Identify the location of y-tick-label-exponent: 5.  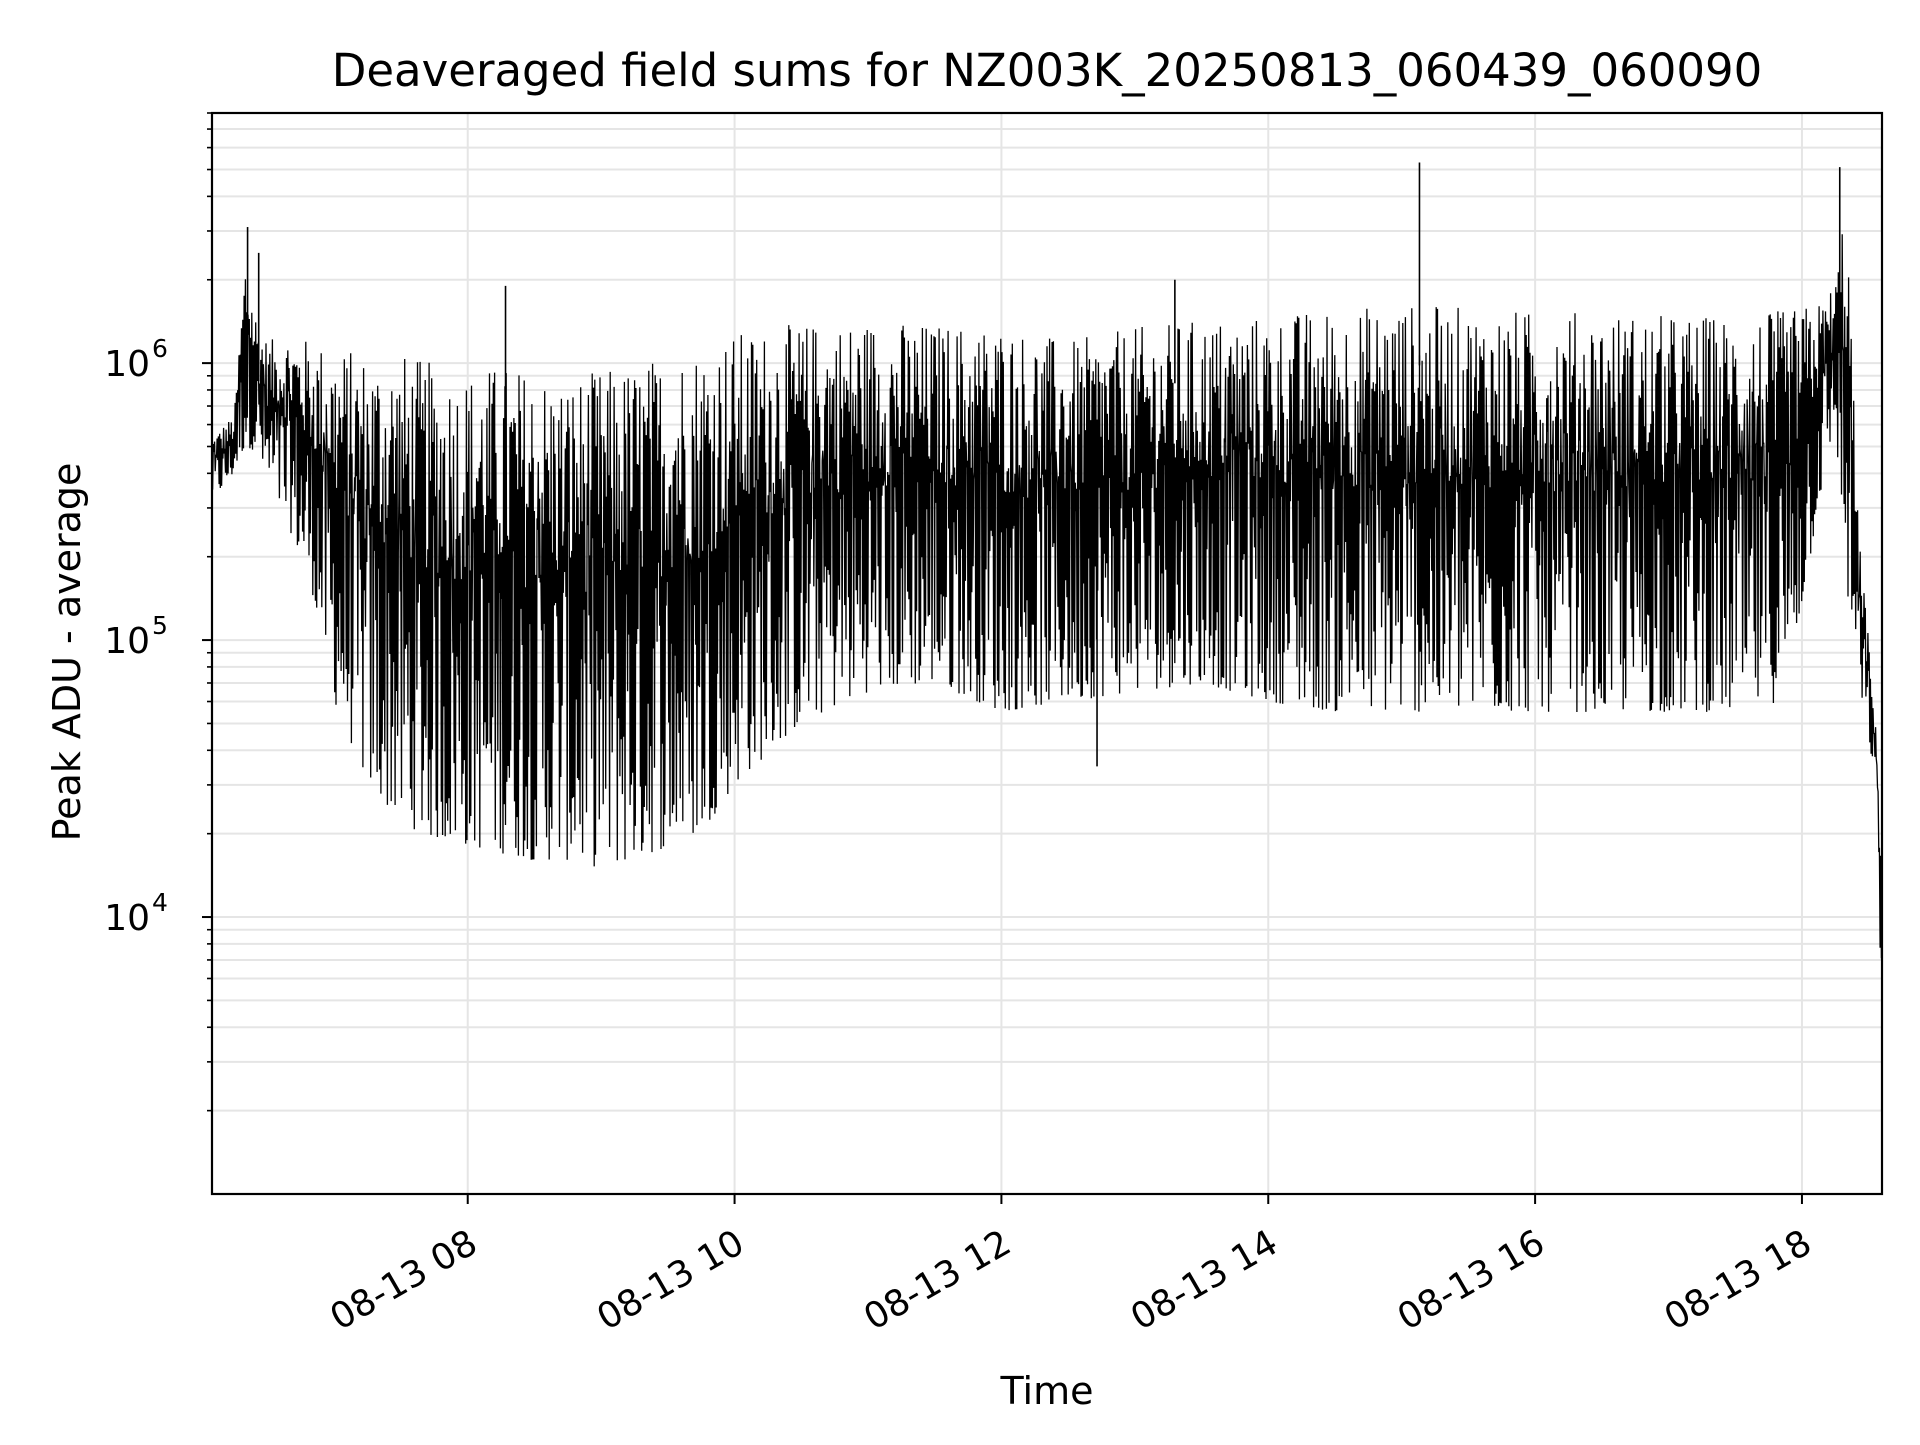
(160, 625).